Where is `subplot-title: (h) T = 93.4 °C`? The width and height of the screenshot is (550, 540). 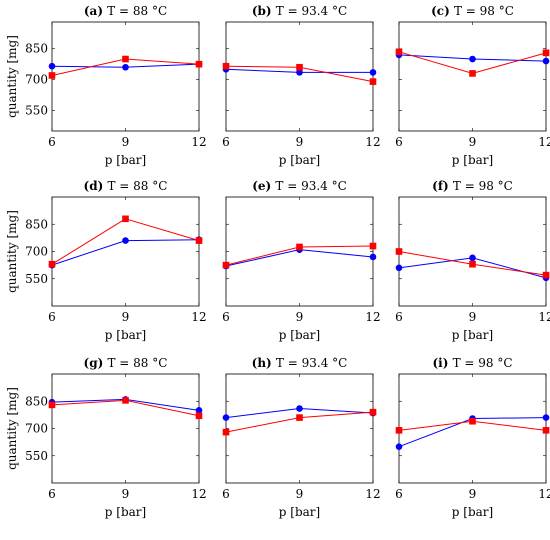
subplot-title: (h) T = 93.4 °C is located at coordinates (300, 363).